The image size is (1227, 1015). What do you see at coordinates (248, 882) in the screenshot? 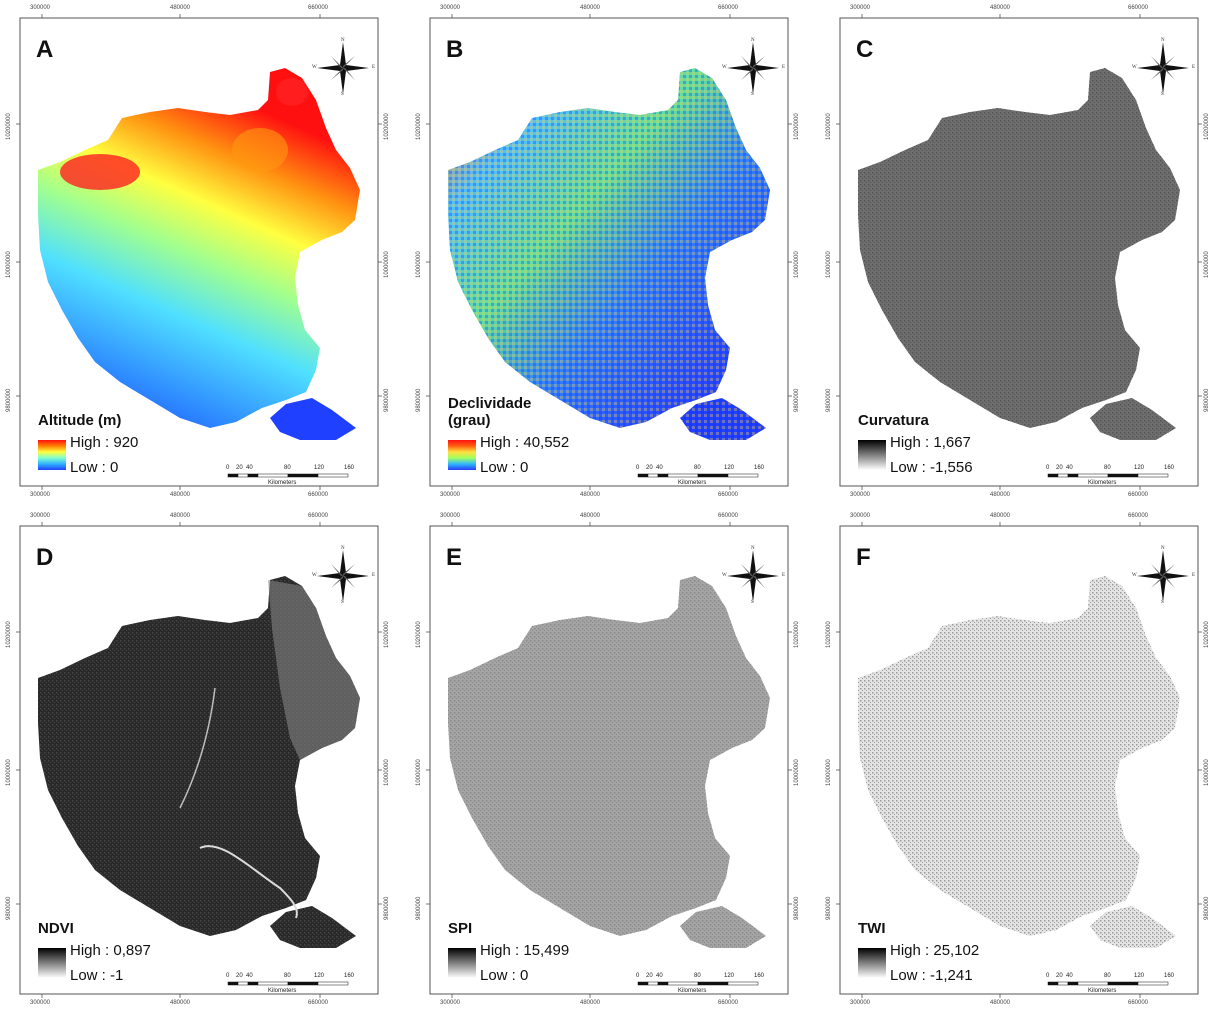
I see `river-trace` at bounding box center [248, 882].